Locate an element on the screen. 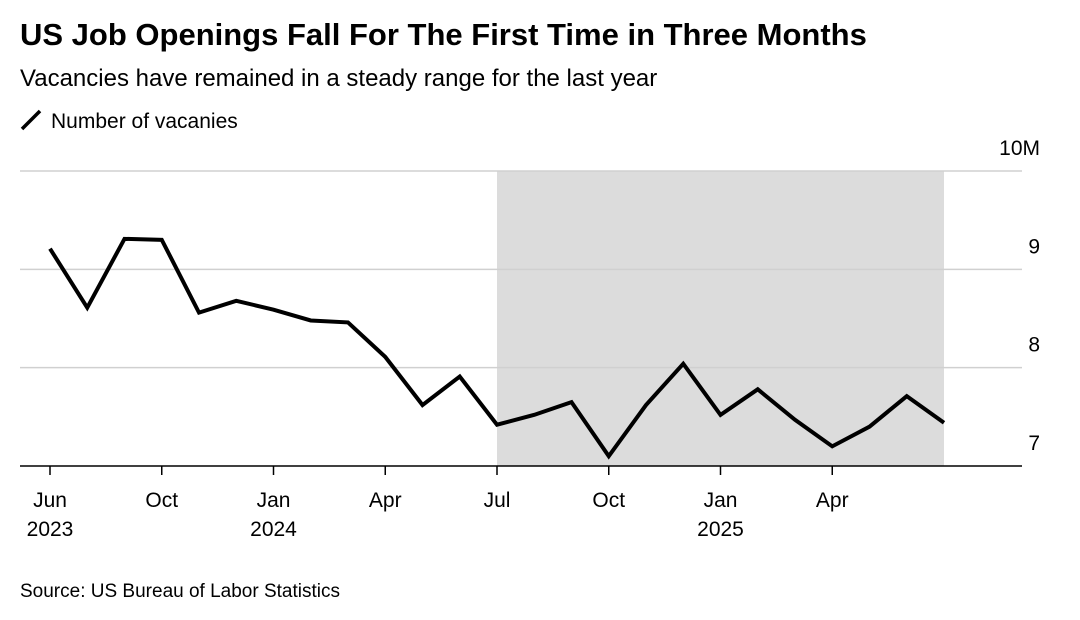 This screenshot has width=1080, height=620. x-tick-label: Jun is located at coordinates (50, 500).